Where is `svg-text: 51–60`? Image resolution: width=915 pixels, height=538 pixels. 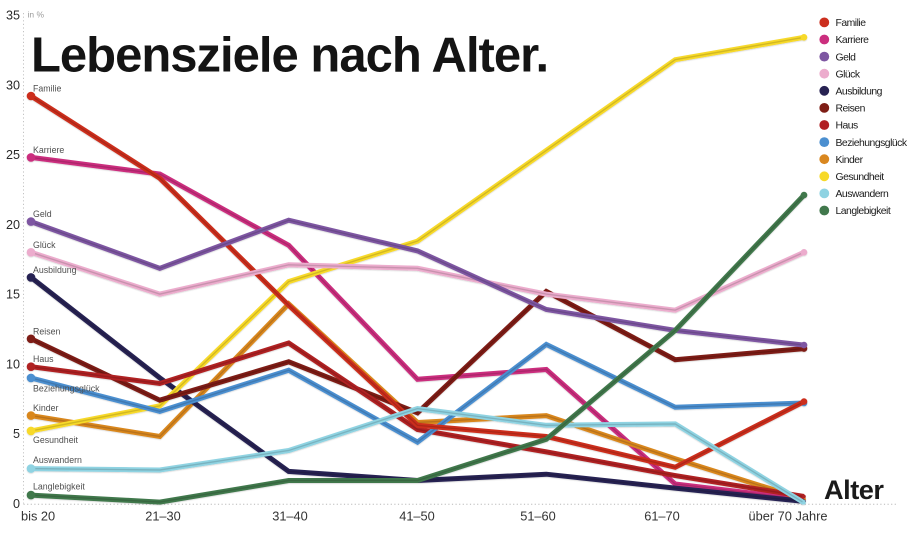
svg-text: 51–60 is located at coordinates (538, 516).